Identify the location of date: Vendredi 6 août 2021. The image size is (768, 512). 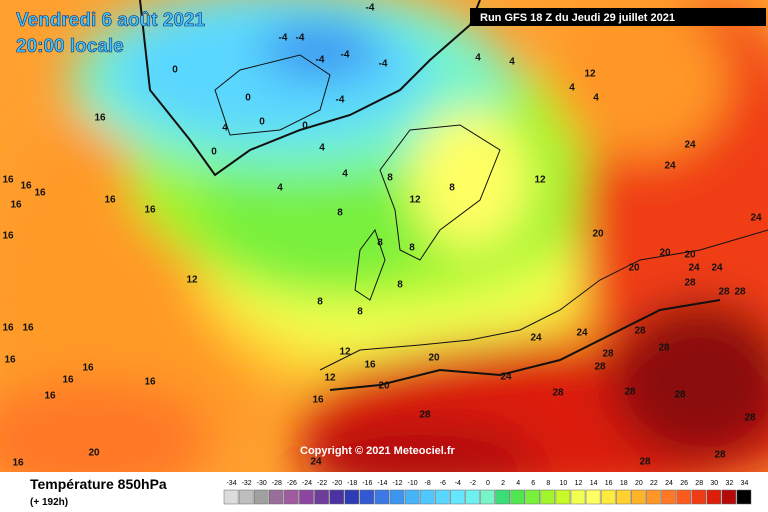
(110, 20).